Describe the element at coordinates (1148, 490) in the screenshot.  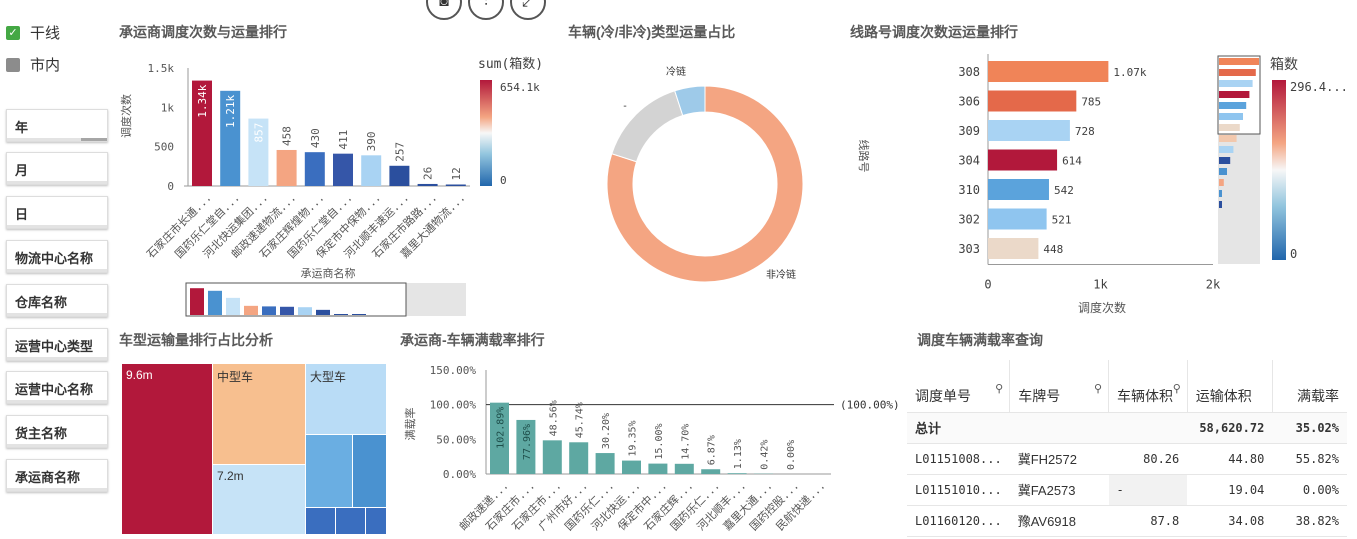
I see `cell-volume: -` at that location.